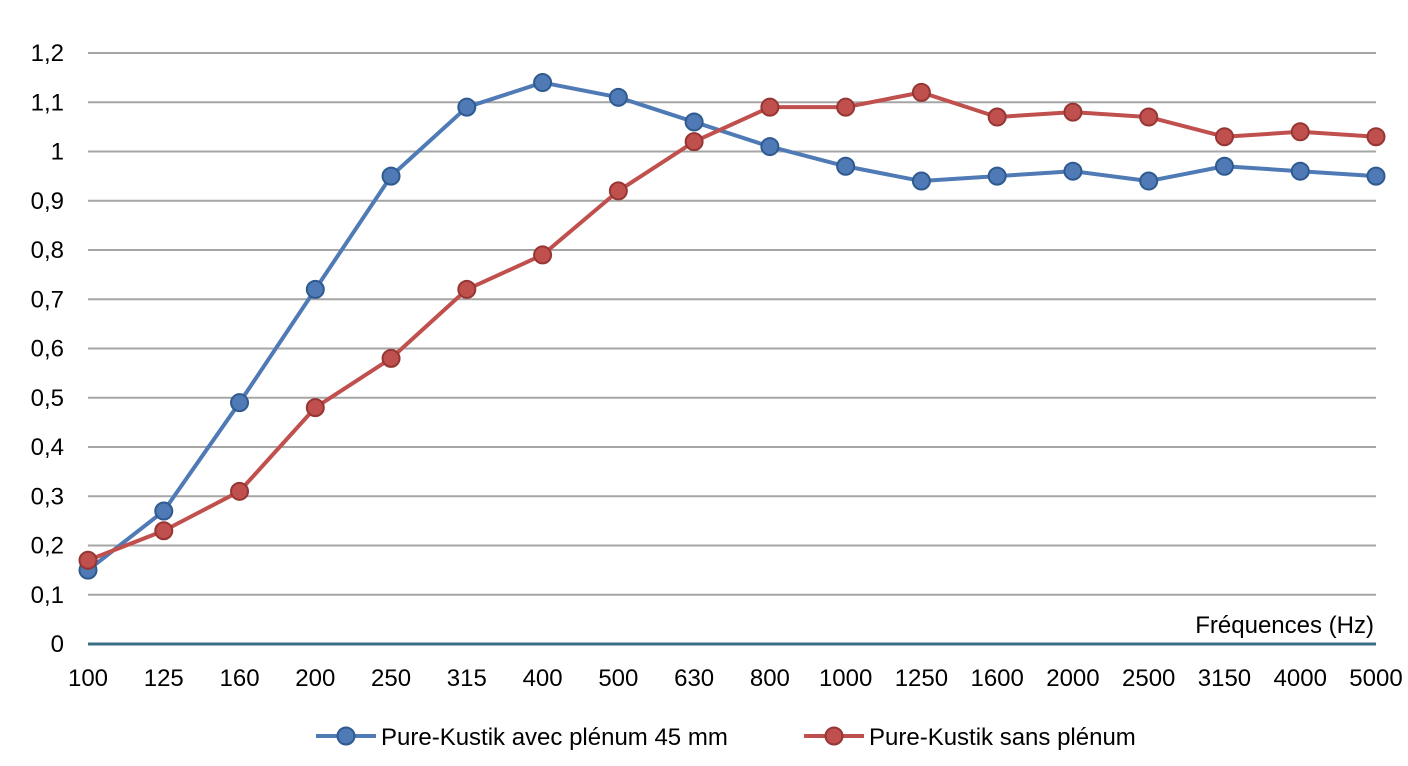  What do you see at coordinates (47, 398) in the screenshot?
I see `y-tick-label: 0,5` at bounding box center [47, 398].